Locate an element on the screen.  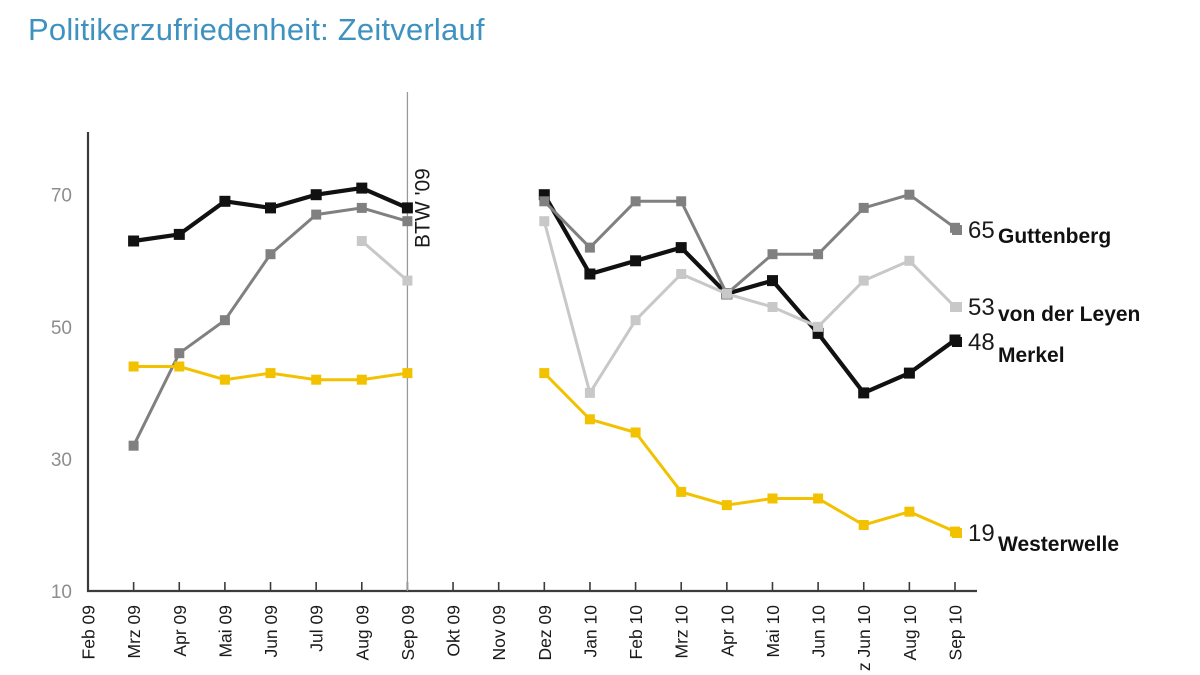
x-axis-tick-label: Mai 10 is located at coordinates (773, 631).